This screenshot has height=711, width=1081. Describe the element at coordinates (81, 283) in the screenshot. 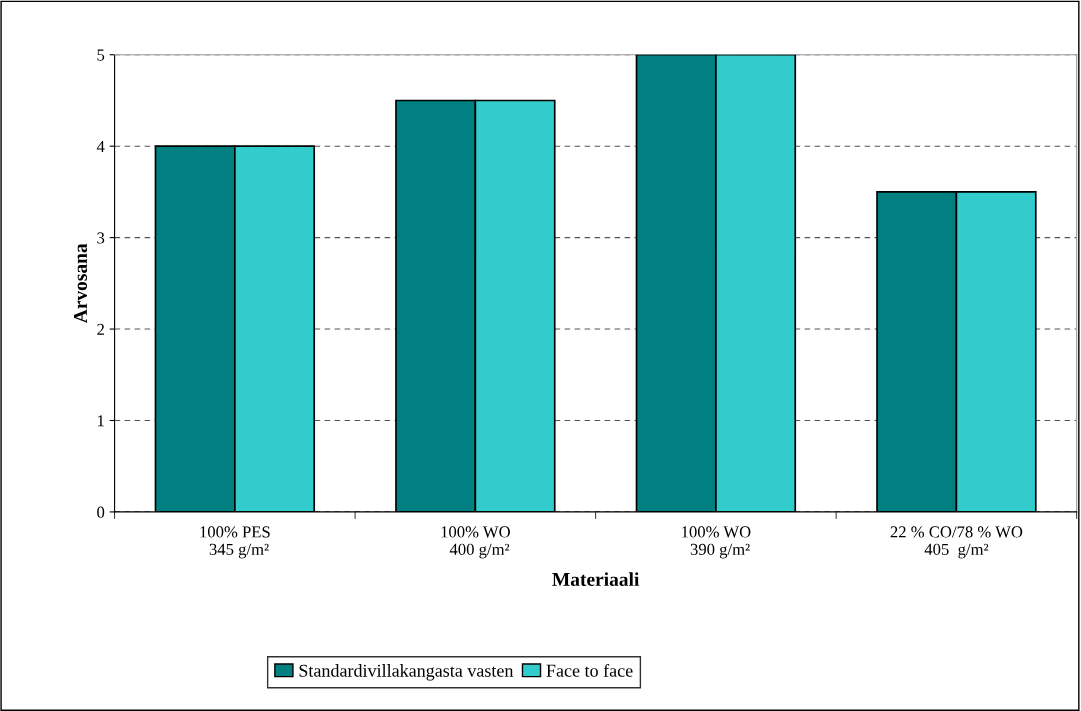

I see `y-axis-title: Arvosana` at that location.